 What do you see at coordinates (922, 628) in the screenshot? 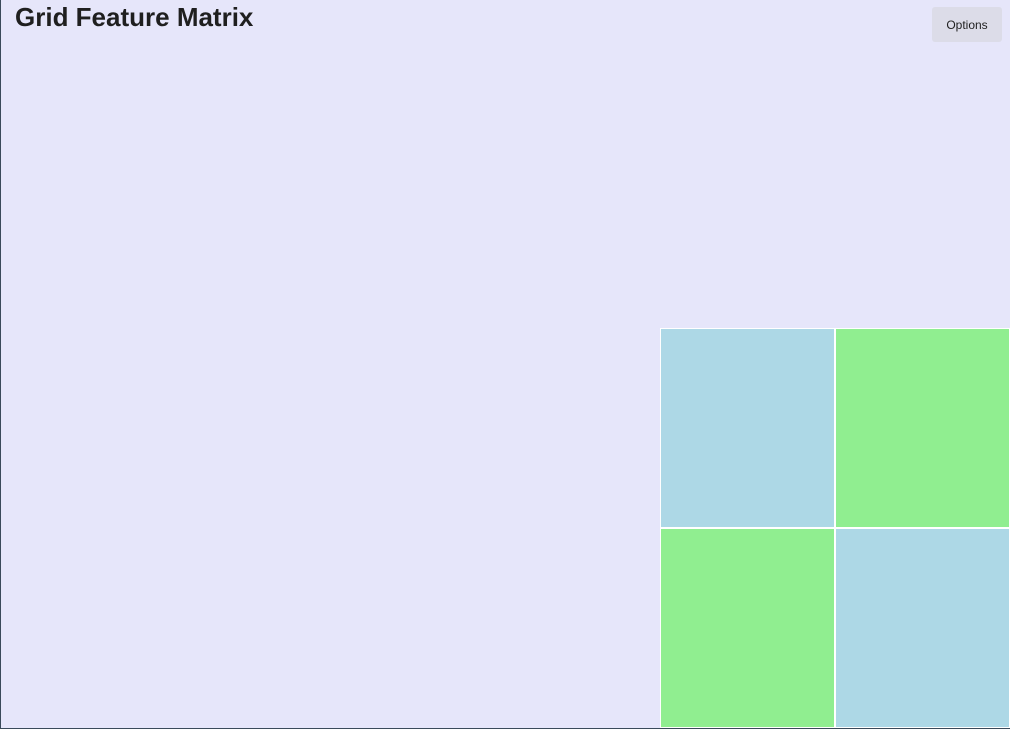
I see `grid-cell-bottom-right` at bounding box center [922, 628].